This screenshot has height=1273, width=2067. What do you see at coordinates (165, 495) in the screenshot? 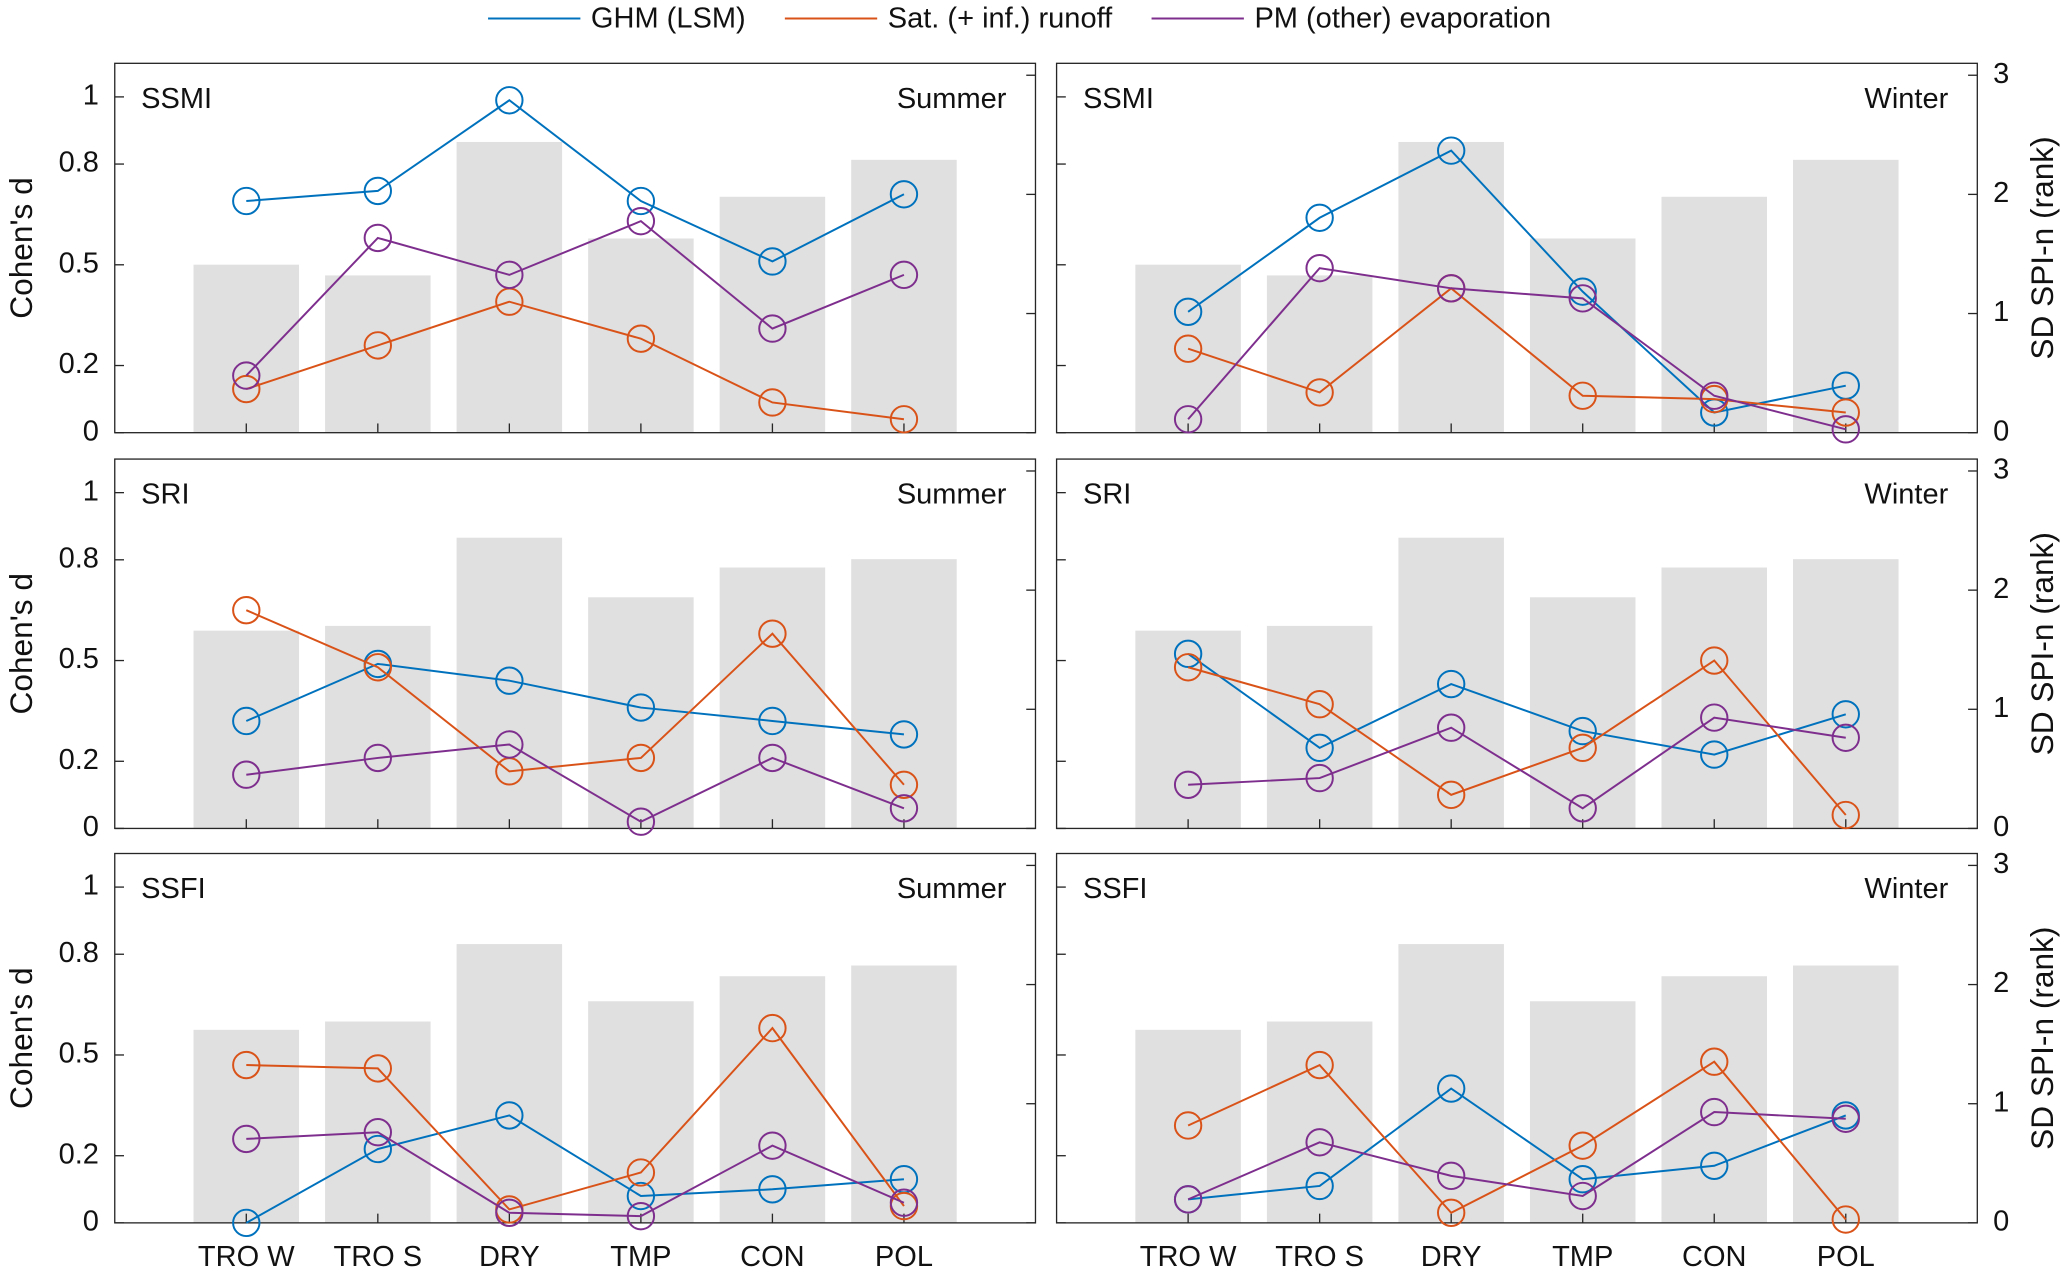
I see `panel-label: SRI` at bounding box center [165, 495].